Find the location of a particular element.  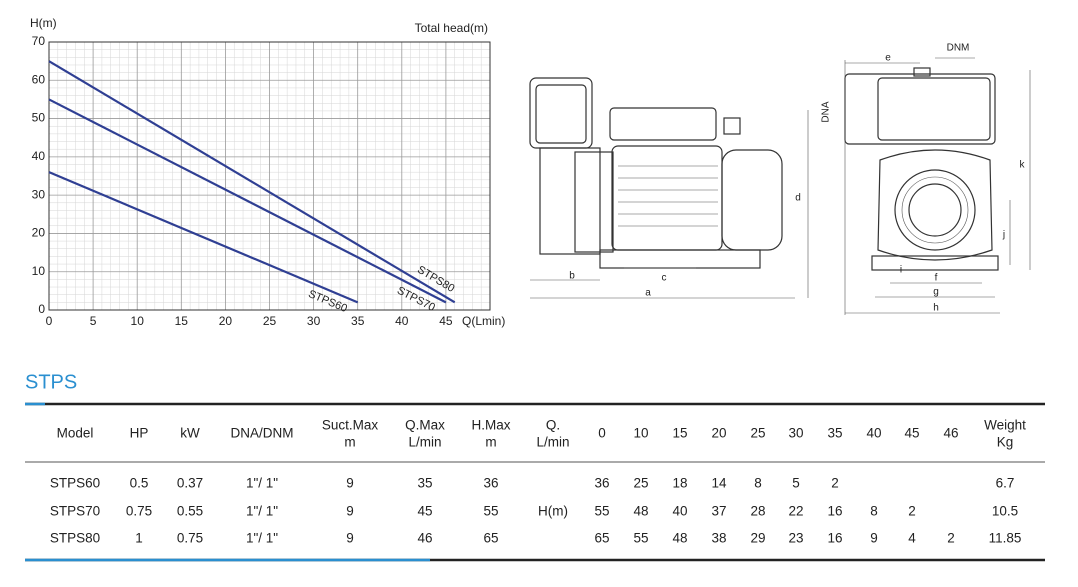

table-header: Q. is located at coordinates (553, 425).